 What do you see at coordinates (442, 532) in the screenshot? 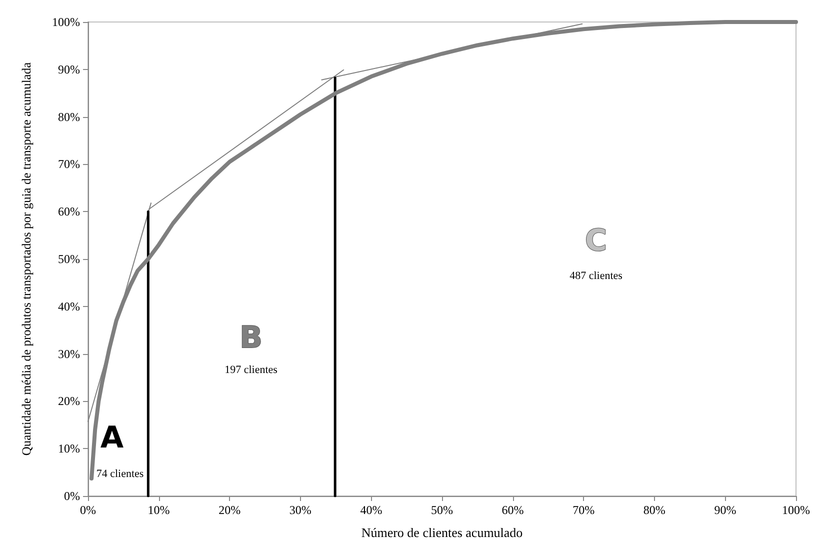
I see `x-axis-title: Número de clientes acumulado` at bounding box center [442, 532].